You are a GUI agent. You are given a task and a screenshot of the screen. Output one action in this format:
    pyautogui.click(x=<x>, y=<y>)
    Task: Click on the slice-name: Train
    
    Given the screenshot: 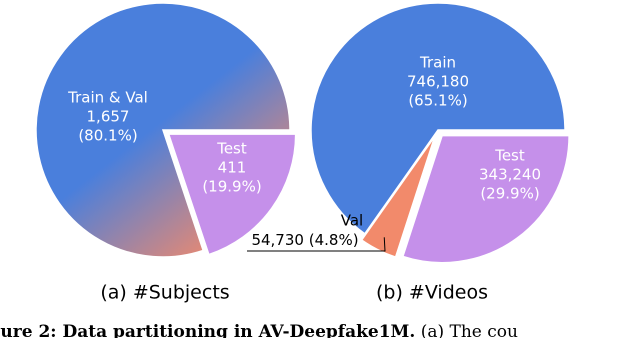 What is the action you would take?
    pyautogui.click(x=437, y=63)
    